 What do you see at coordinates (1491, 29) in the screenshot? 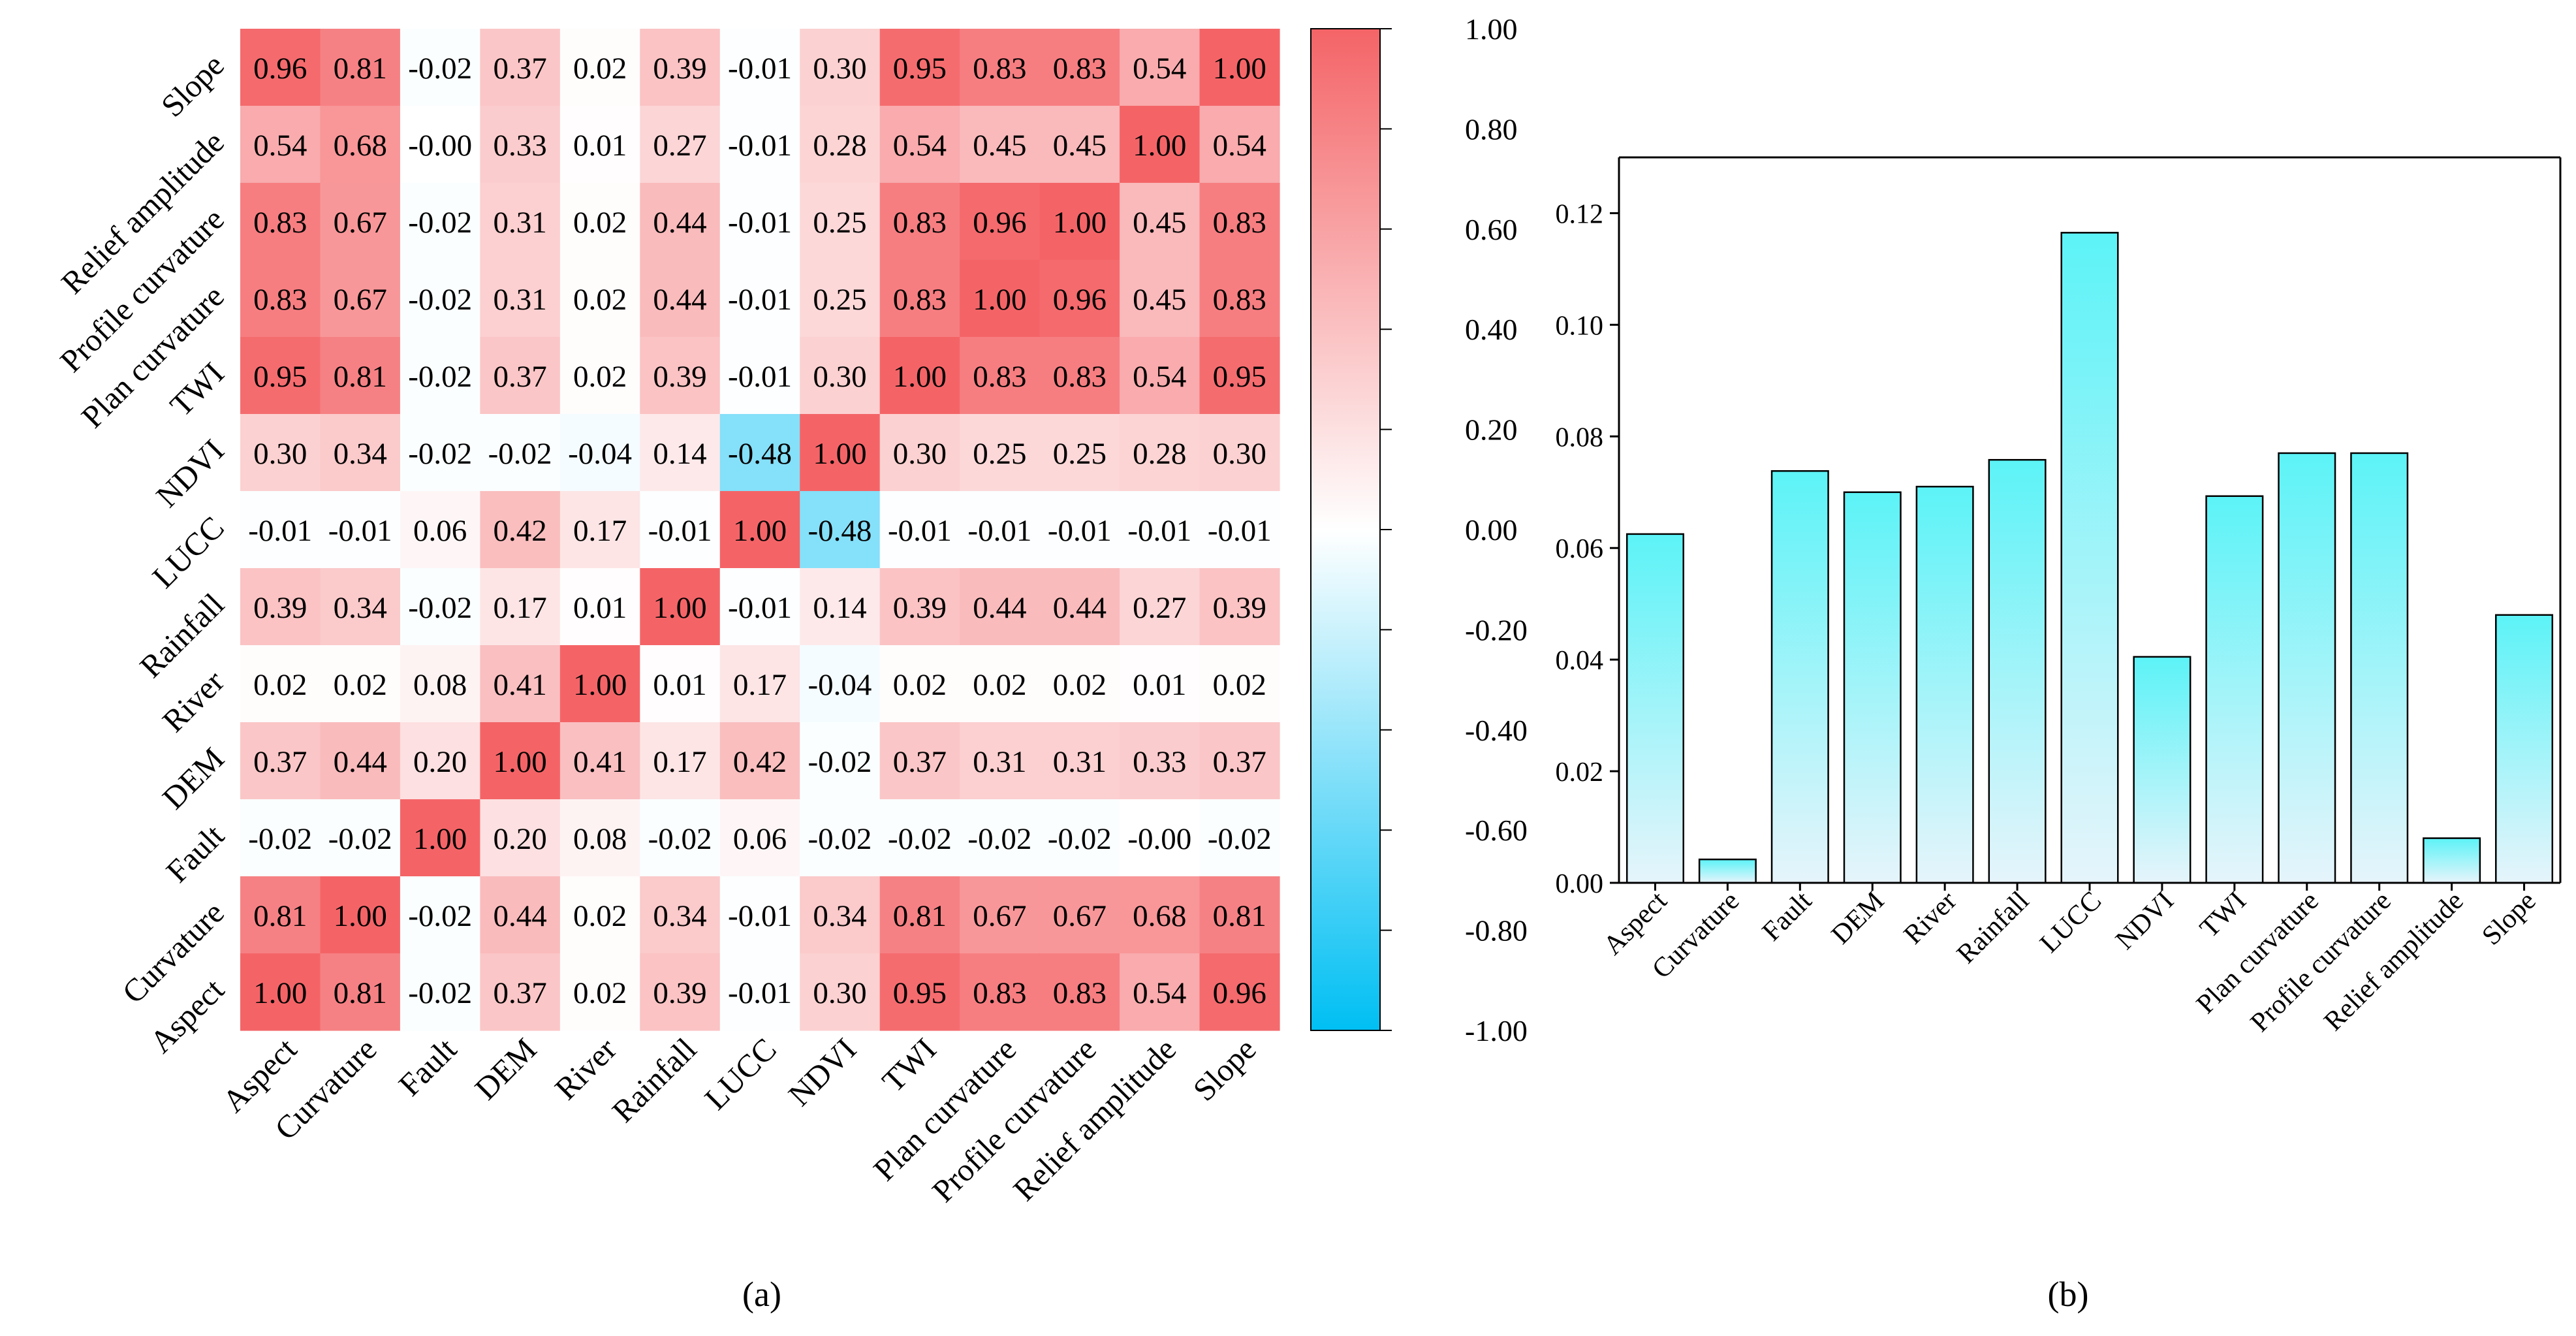
I see `colorbar-tick-label: 1.00` at bounding box center [1491, 29].